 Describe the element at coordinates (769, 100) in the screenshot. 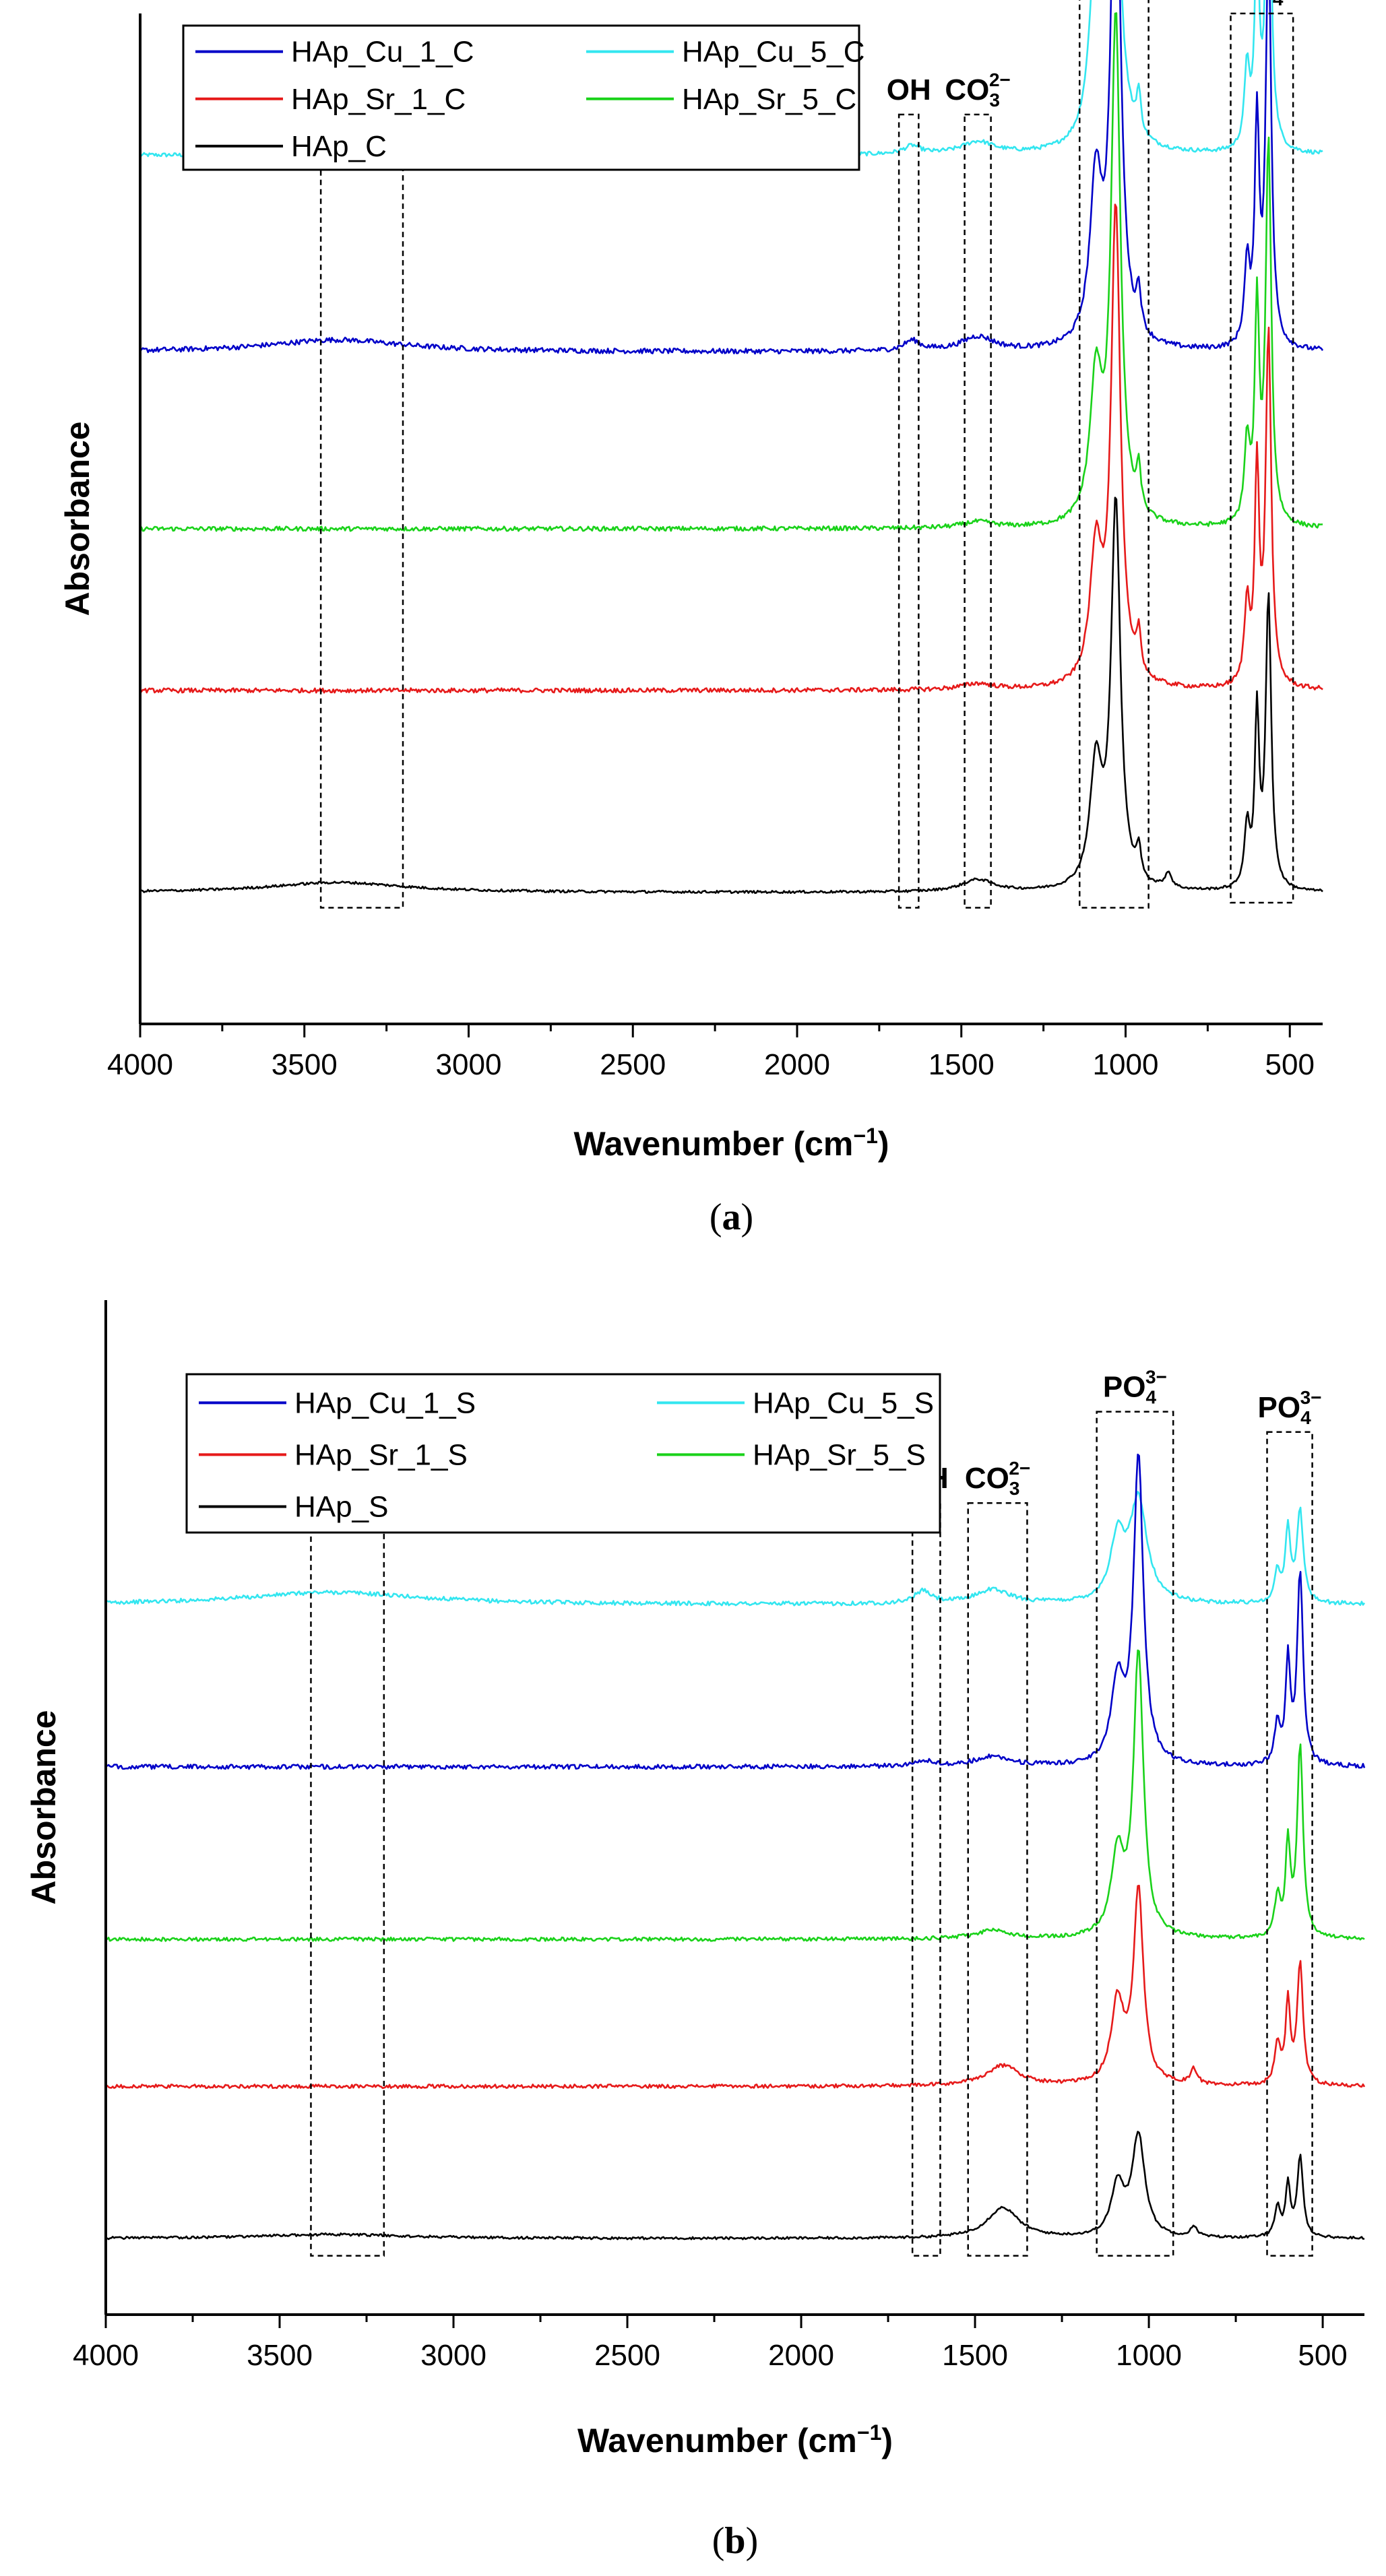

I see `legend-label-hap-sr-5-c: HAp_Sr_5_C` at that location.